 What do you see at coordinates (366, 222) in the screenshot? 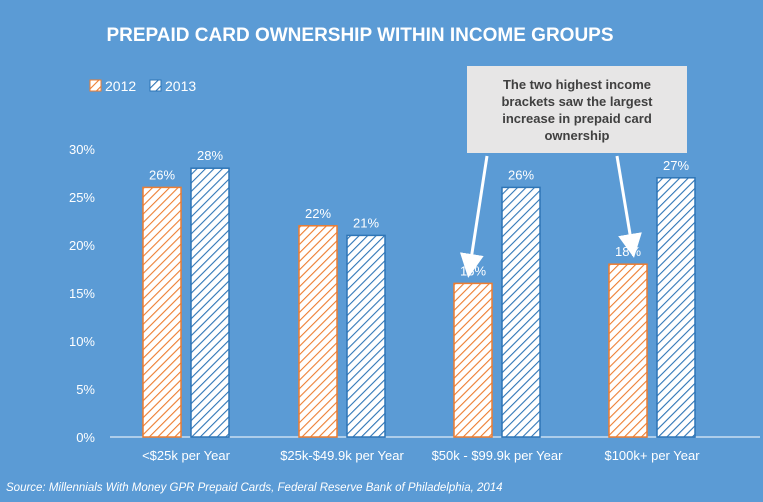
I see `bar-value-label: 21%` at bounding box center [366, 222].